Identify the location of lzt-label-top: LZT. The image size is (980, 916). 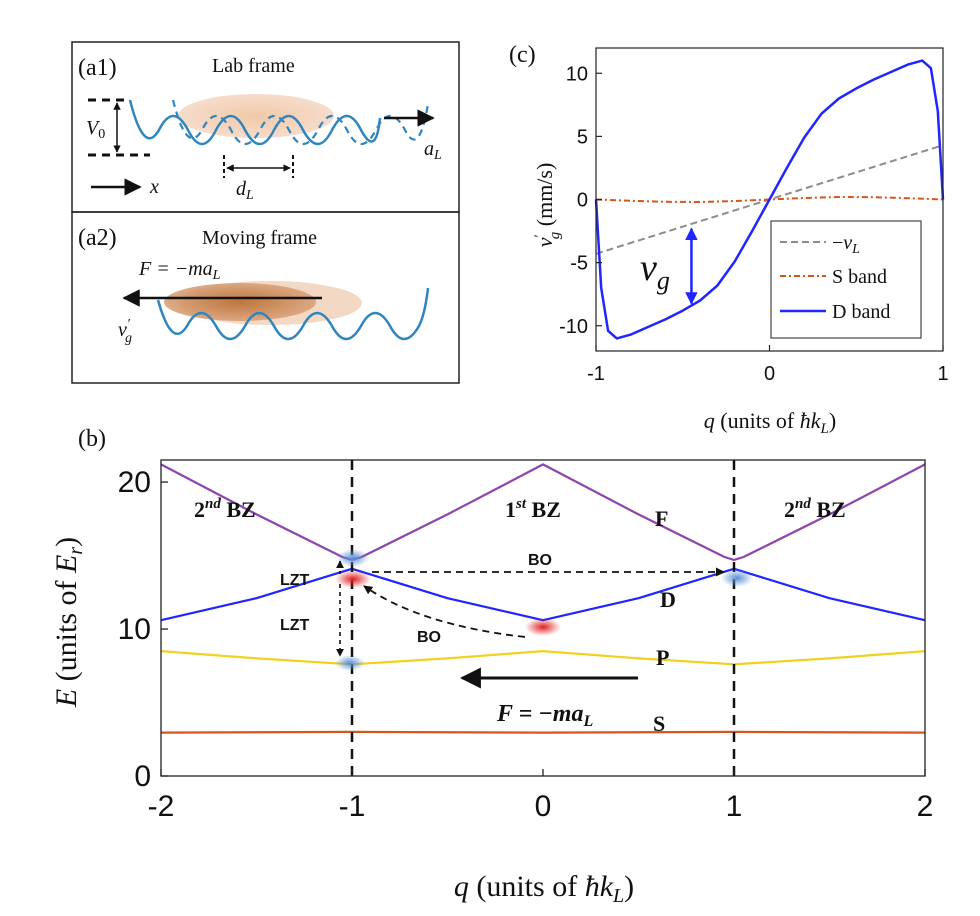
(295, 580).